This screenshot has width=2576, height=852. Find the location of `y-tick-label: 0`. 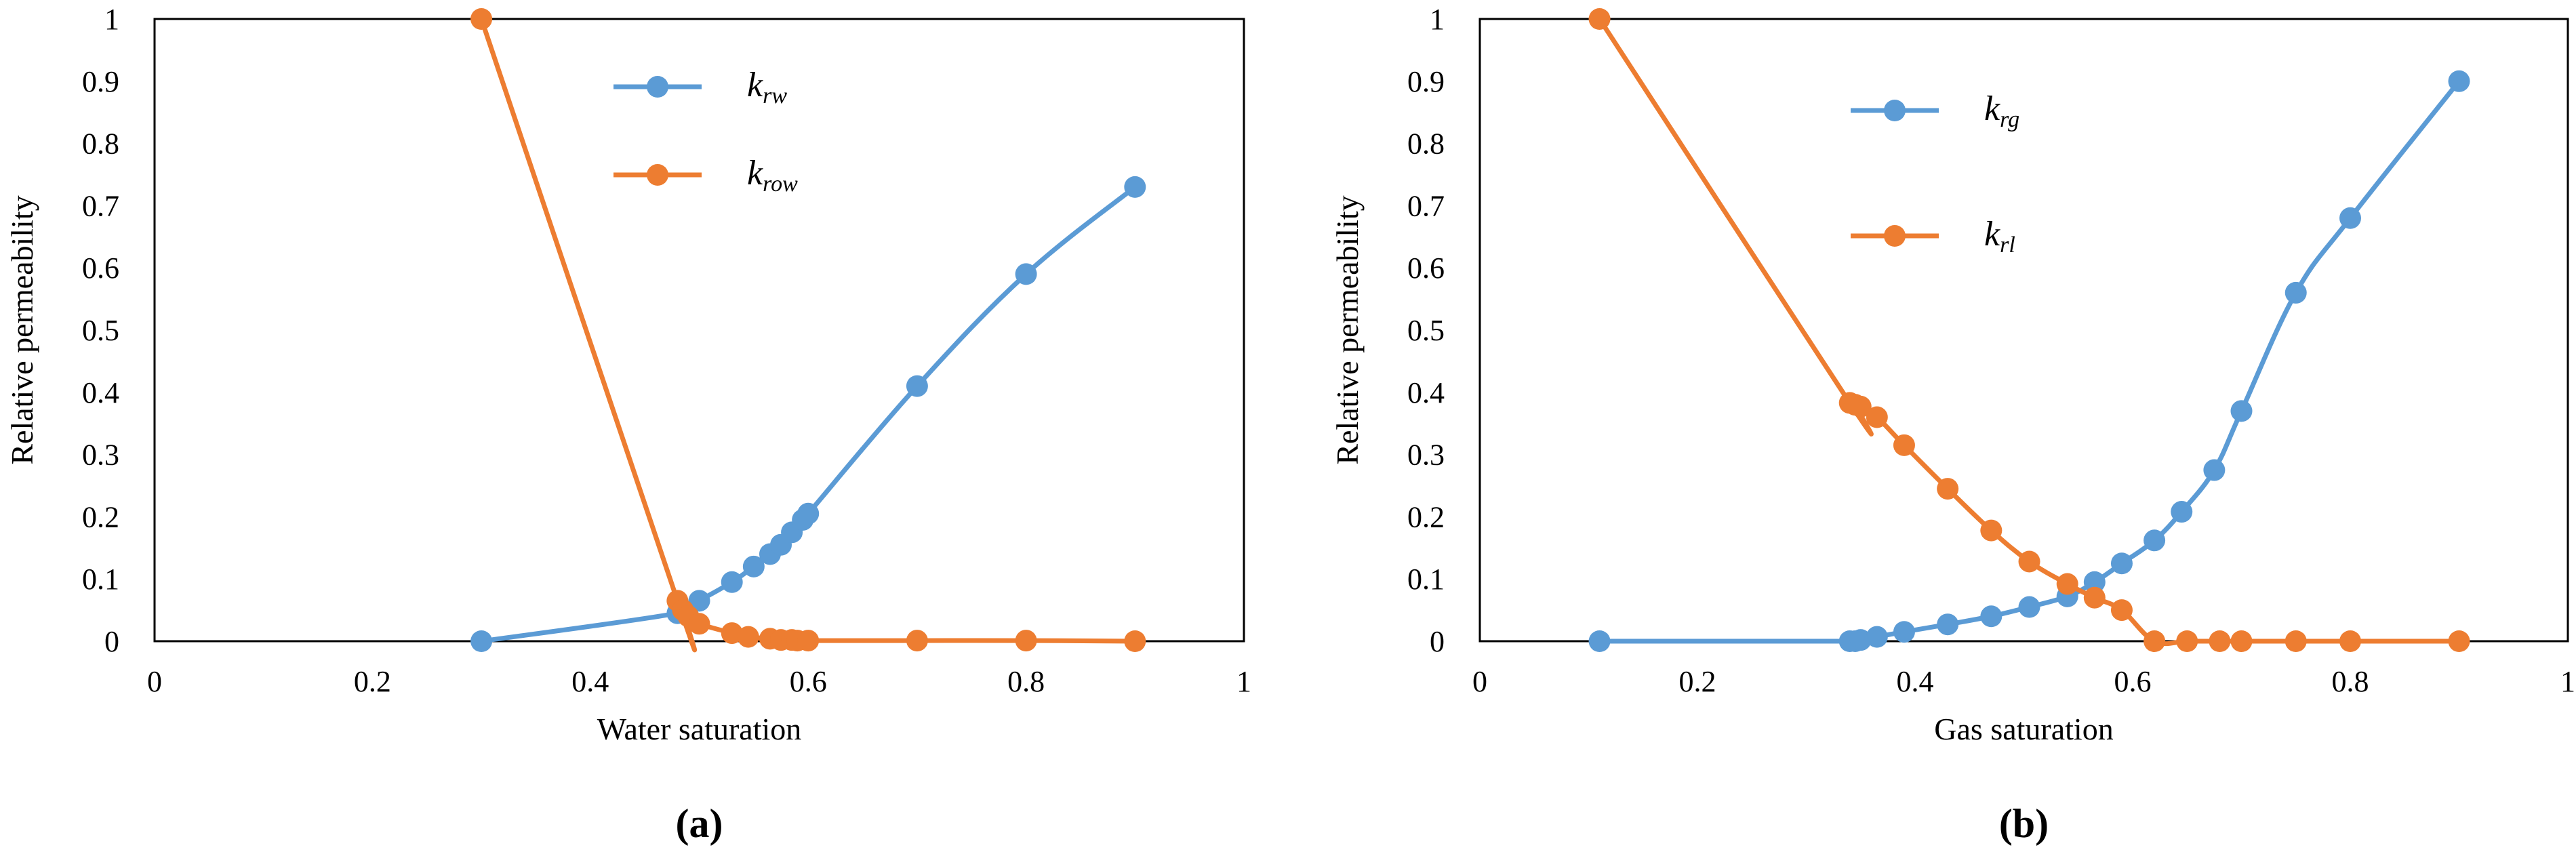

y-tick-label: 0 is located at coordinates (1437, 641).